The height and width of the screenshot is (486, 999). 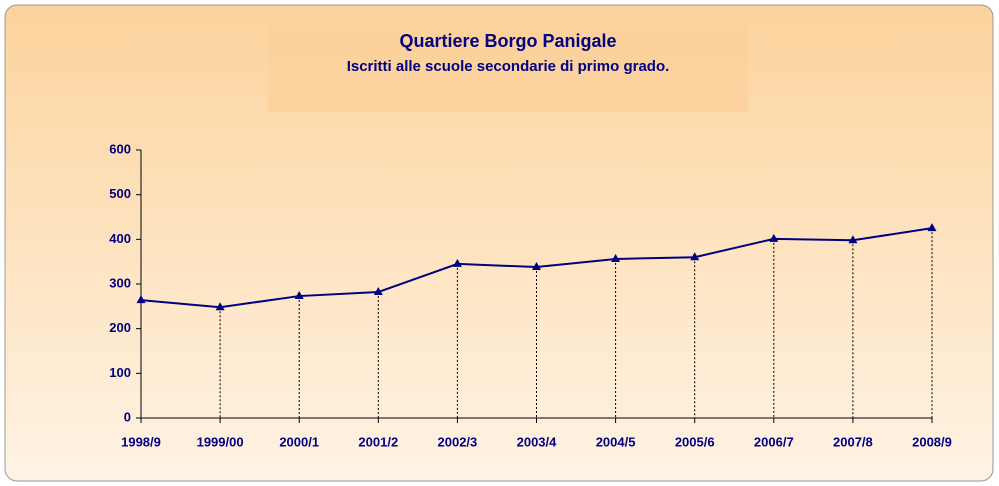 I want to click on x-tick-label: 2001/2, so click(x=378, y=441).